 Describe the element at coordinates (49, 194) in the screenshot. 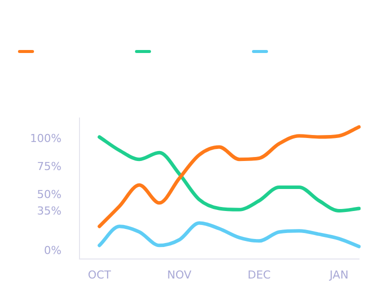

I see `y-tick-label: 50%` at that location.